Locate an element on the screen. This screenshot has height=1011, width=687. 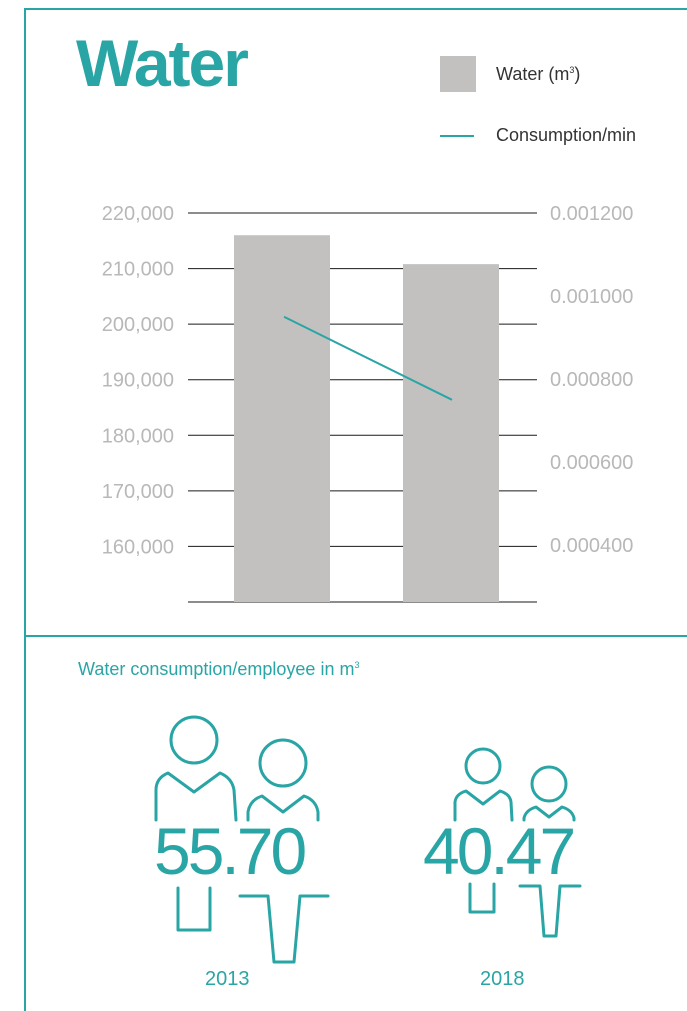
bar-2013 is located at coordinates (282, 418).